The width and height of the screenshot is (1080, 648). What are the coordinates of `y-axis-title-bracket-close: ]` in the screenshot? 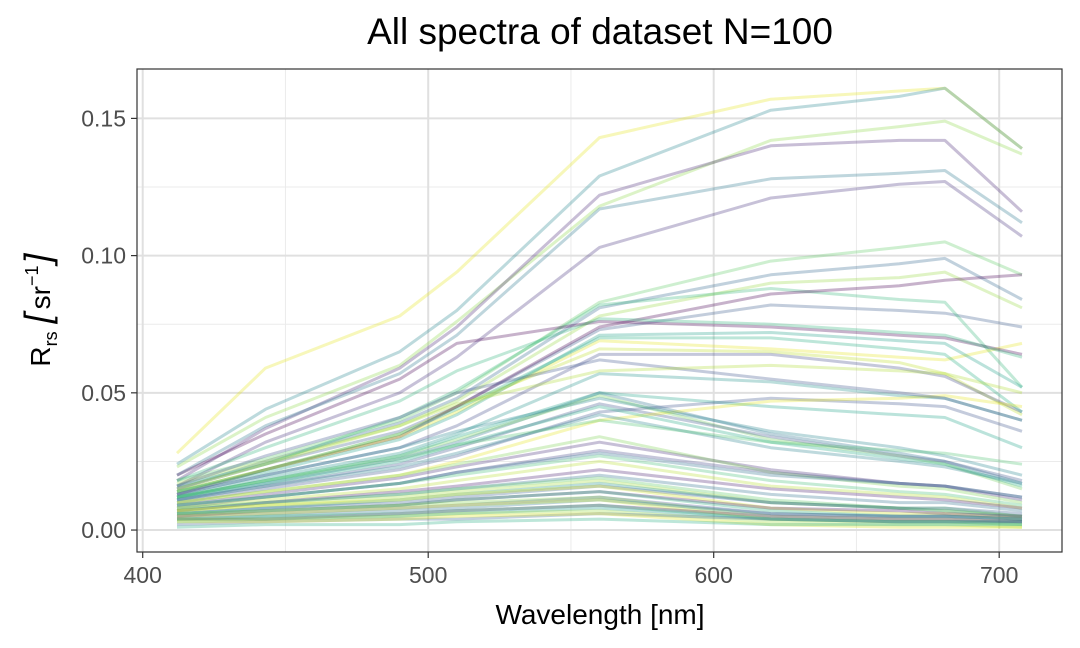 It's located at (37, 259).